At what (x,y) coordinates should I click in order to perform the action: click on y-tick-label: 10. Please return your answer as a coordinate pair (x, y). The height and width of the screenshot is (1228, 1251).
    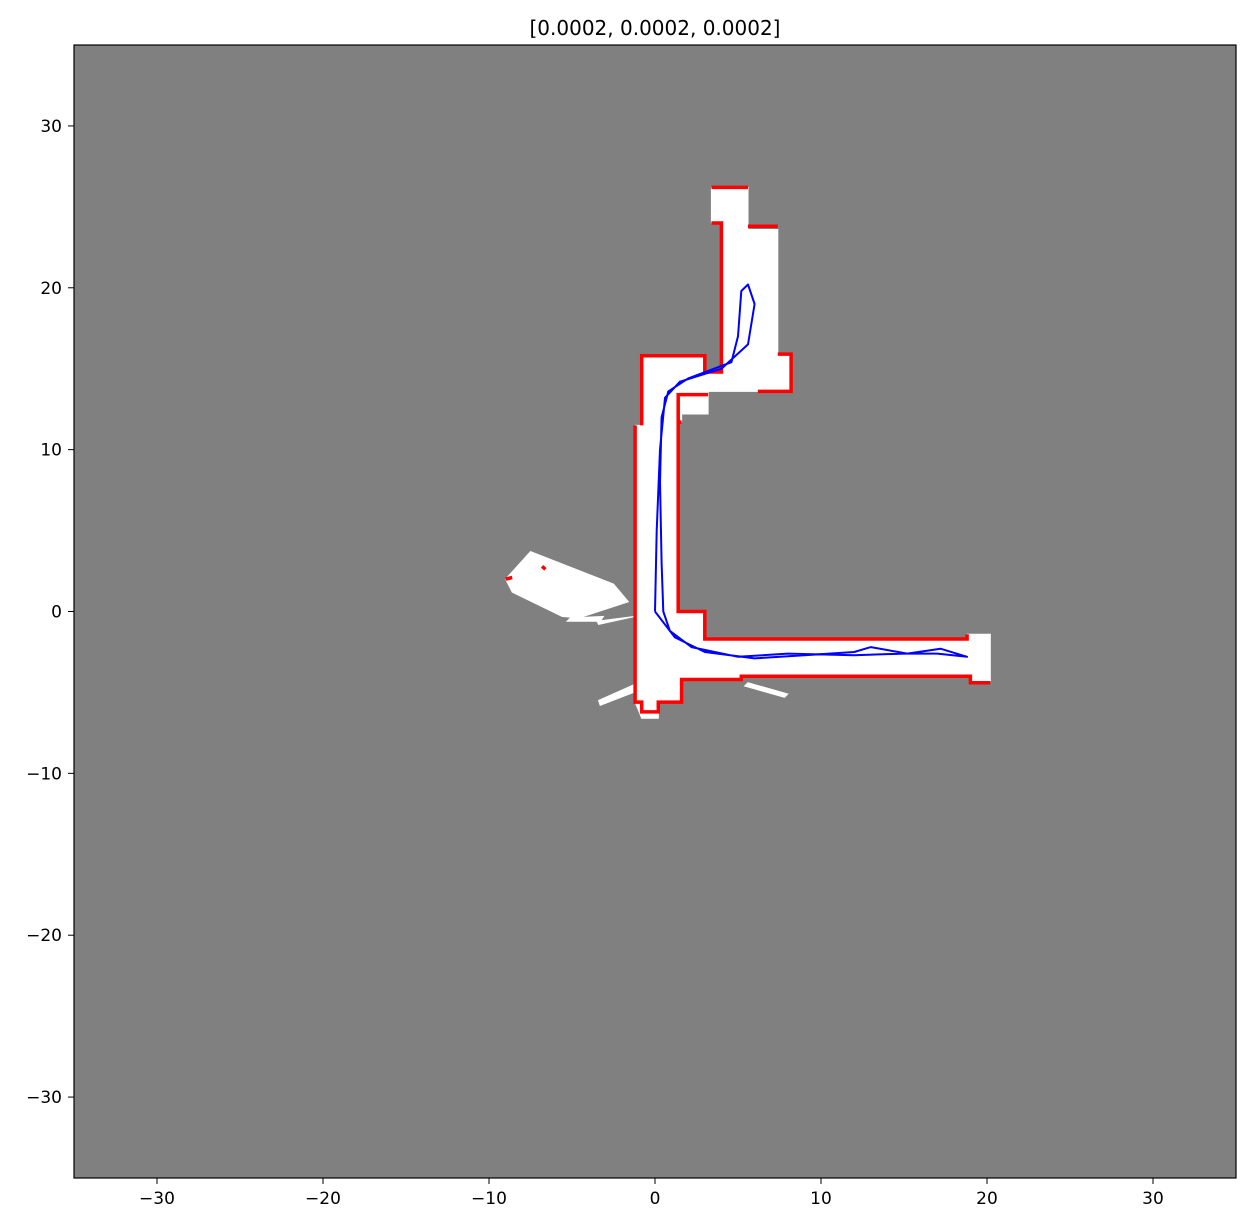
    Looking at the image, I should click on (51, 451).